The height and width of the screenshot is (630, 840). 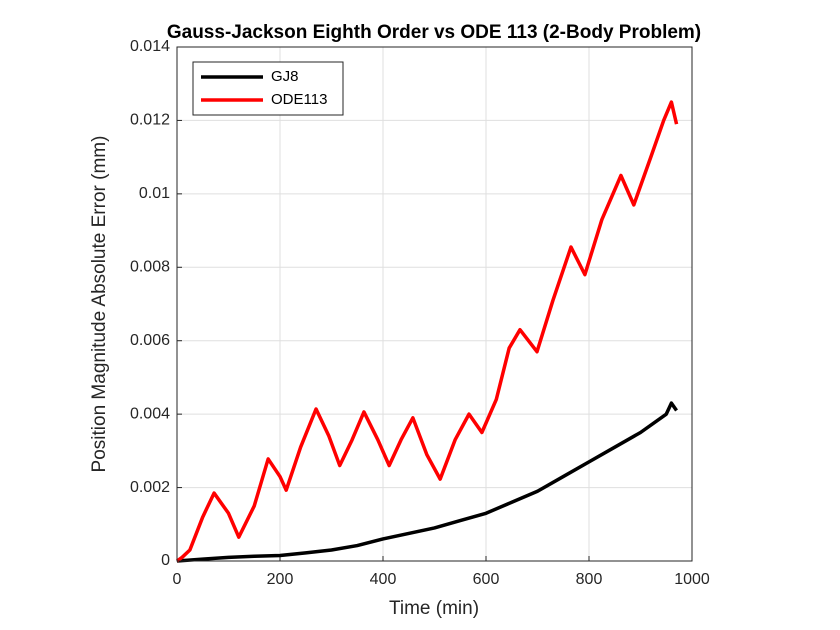 I want to click on x-tick-label: 200, so click(x=280, y=579).